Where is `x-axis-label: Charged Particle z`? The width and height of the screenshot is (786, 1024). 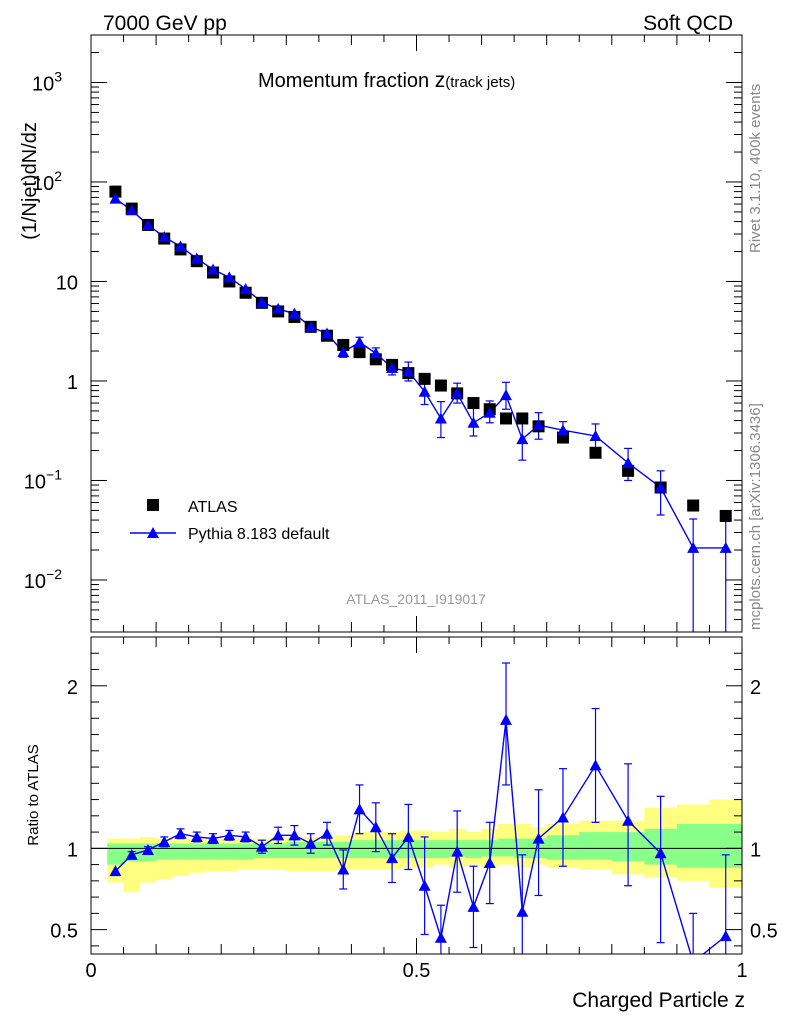
x-axis-label: Charged Particle z is located at coordinates (658, 1000).